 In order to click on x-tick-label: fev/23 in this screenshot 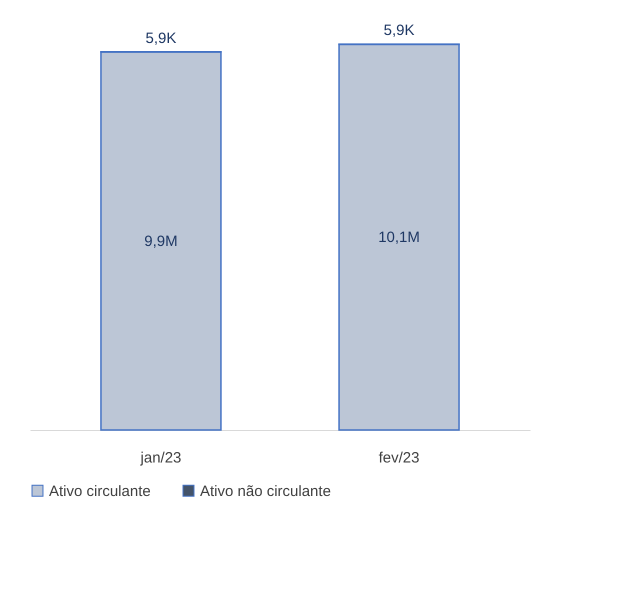, I will do `click(399, 458)`.